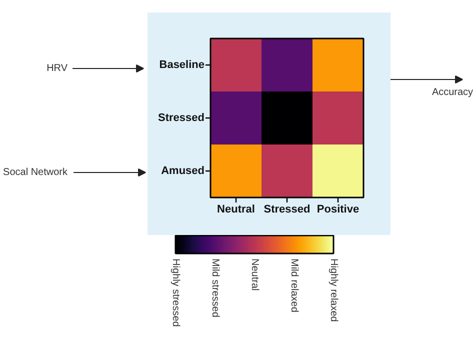 Image resolution: width=474 pixels, height=347 pixels. What do you see at coordinates (175, 292) in the screenshot?
I see `color-bar-label: Highly stressed` at bounding box center [175, 292].